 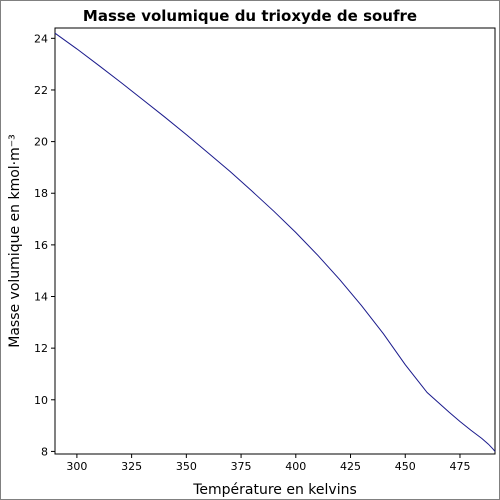 What do you see at coordinates (459, 466) in the screenshot?
I see `x-tick-label: 475` at bounding box center [459, 466].